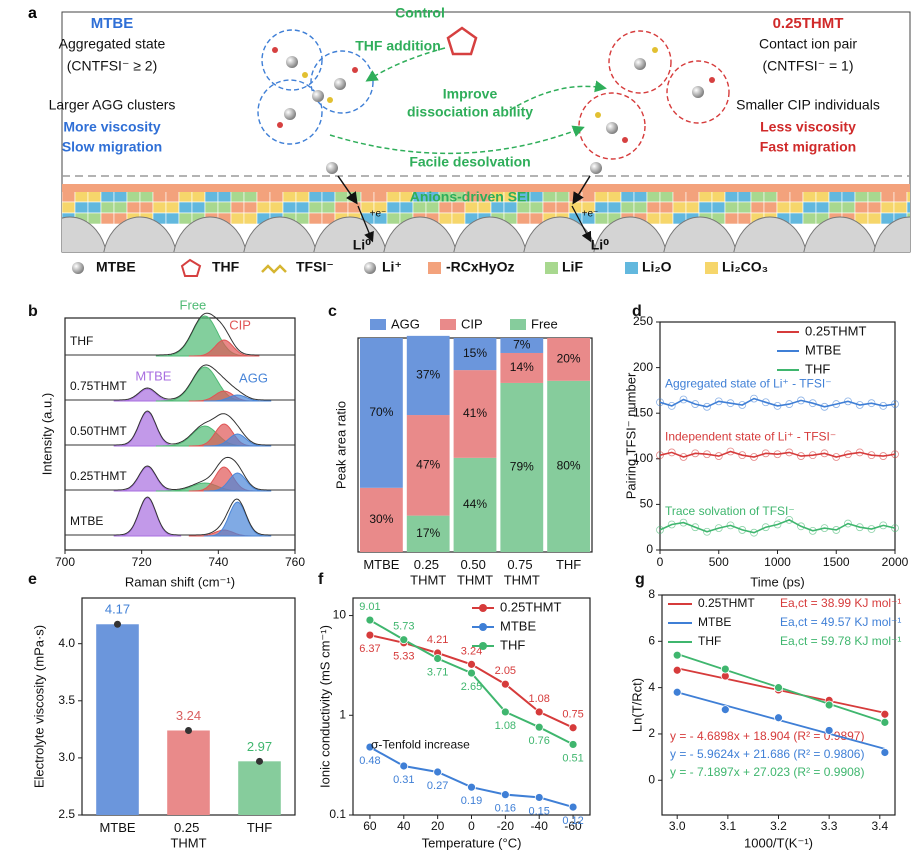  I want to click on component-label: CIP, so click(240, 324).